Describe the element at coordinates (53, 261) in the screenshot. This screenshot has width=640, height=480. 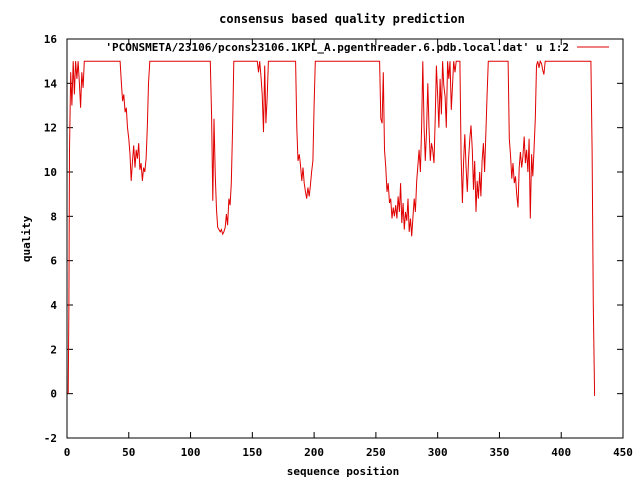
I see `y-tick-label: 6` at that location.